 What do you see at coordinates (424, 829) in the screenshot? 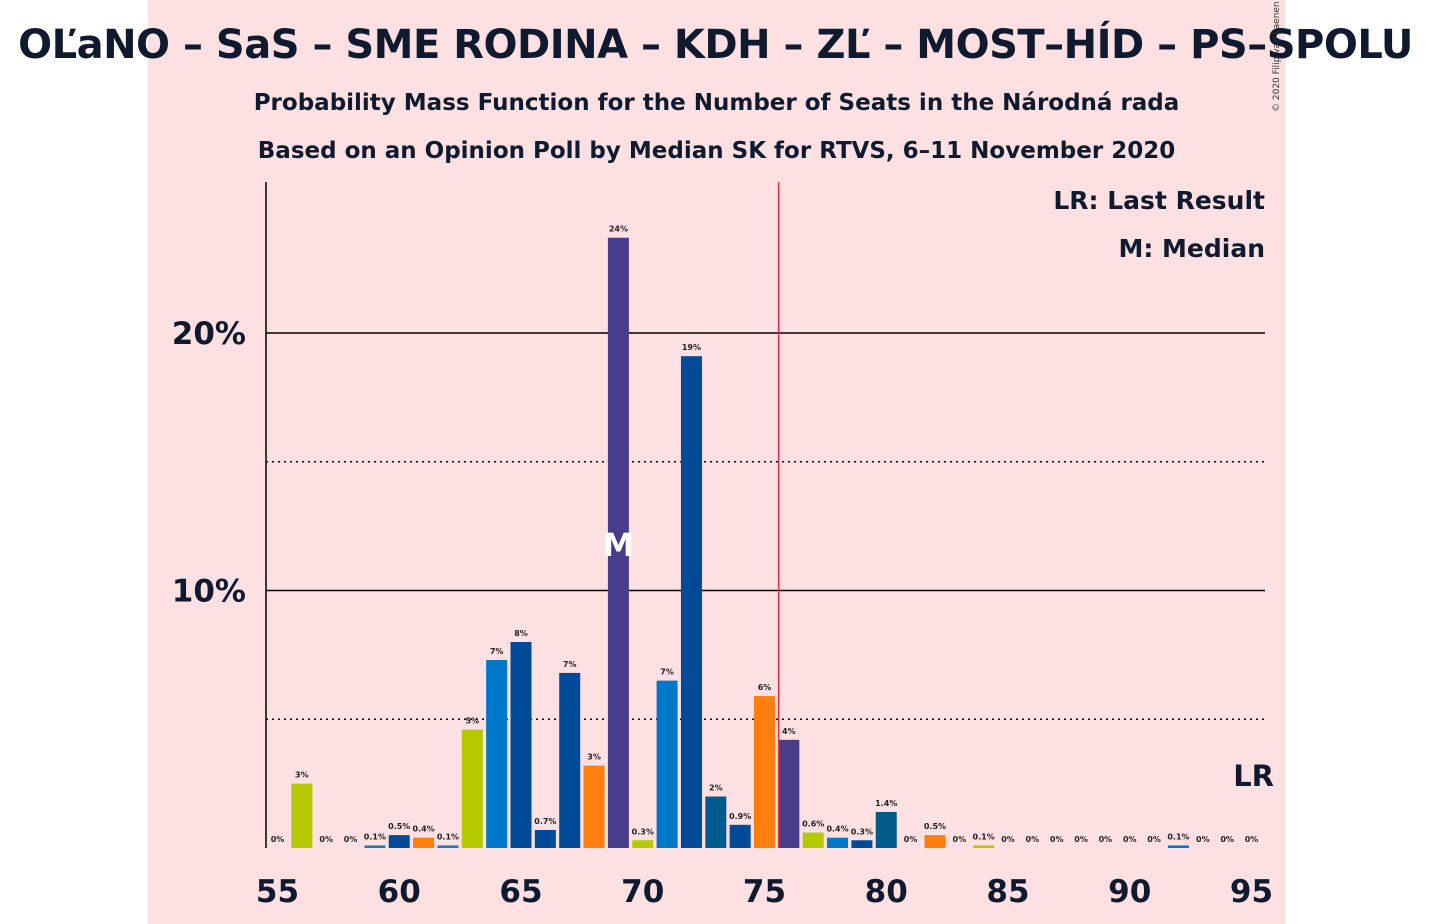
I see `bar-label-61: 0.4%` at bounding box center [424, 829].